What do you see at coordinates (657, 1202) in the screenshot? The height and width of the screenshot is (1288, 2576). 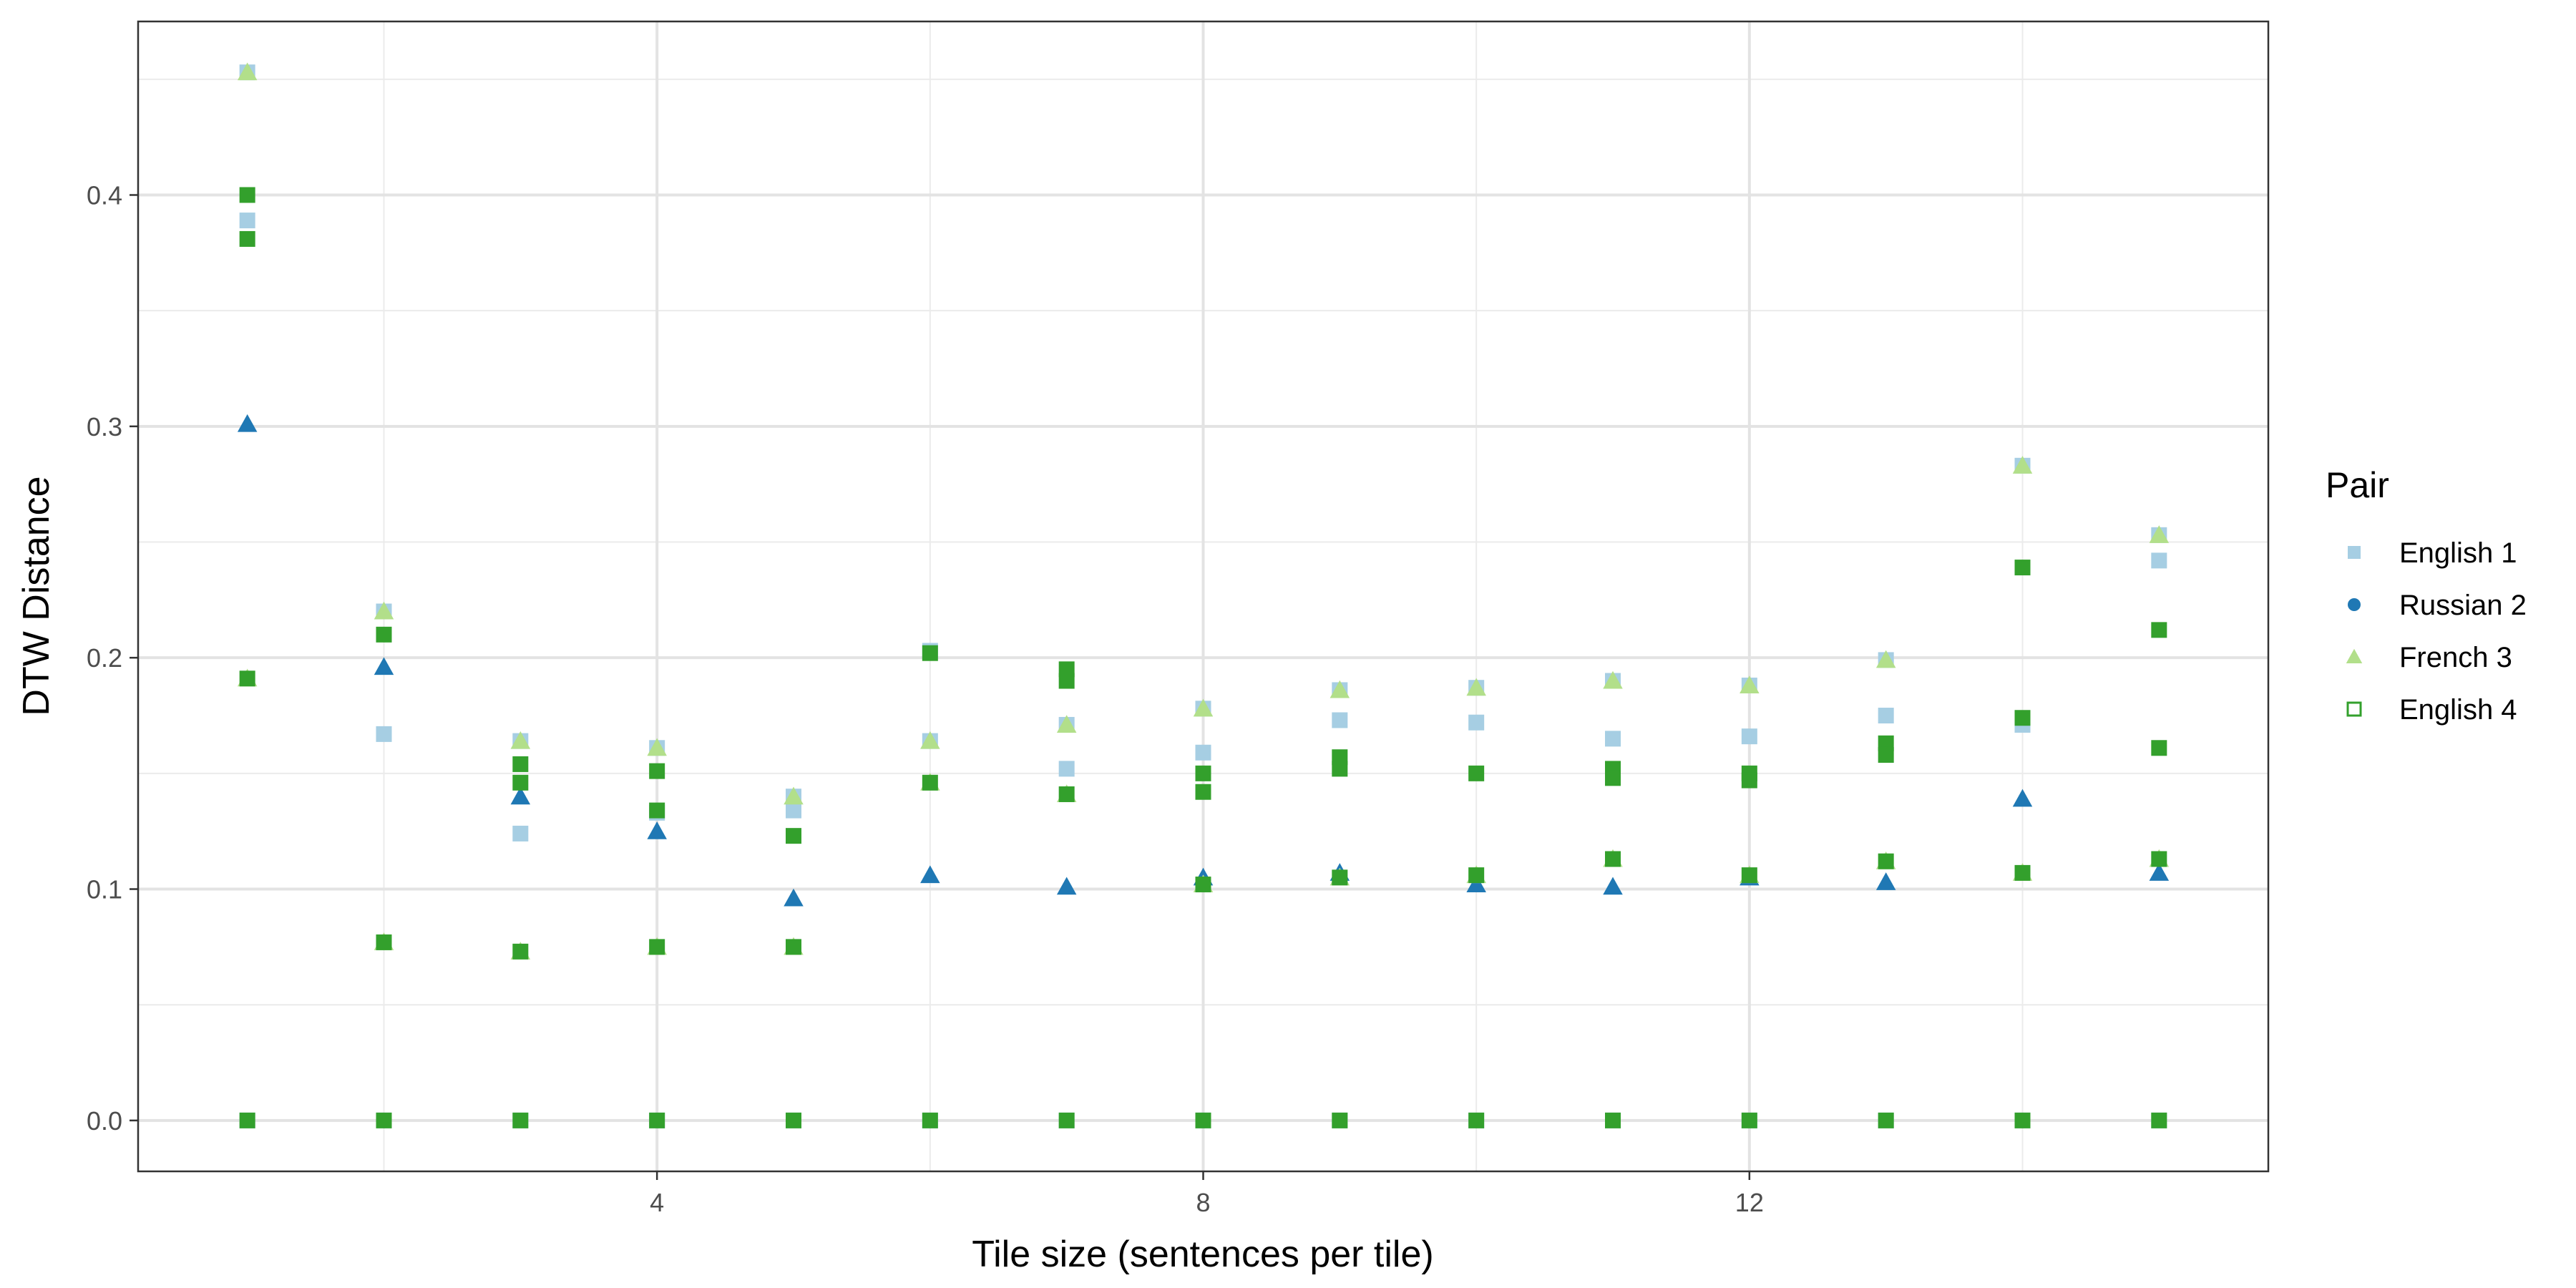 I see `x-tick-label: 4` at bounding box center [657, 1202].